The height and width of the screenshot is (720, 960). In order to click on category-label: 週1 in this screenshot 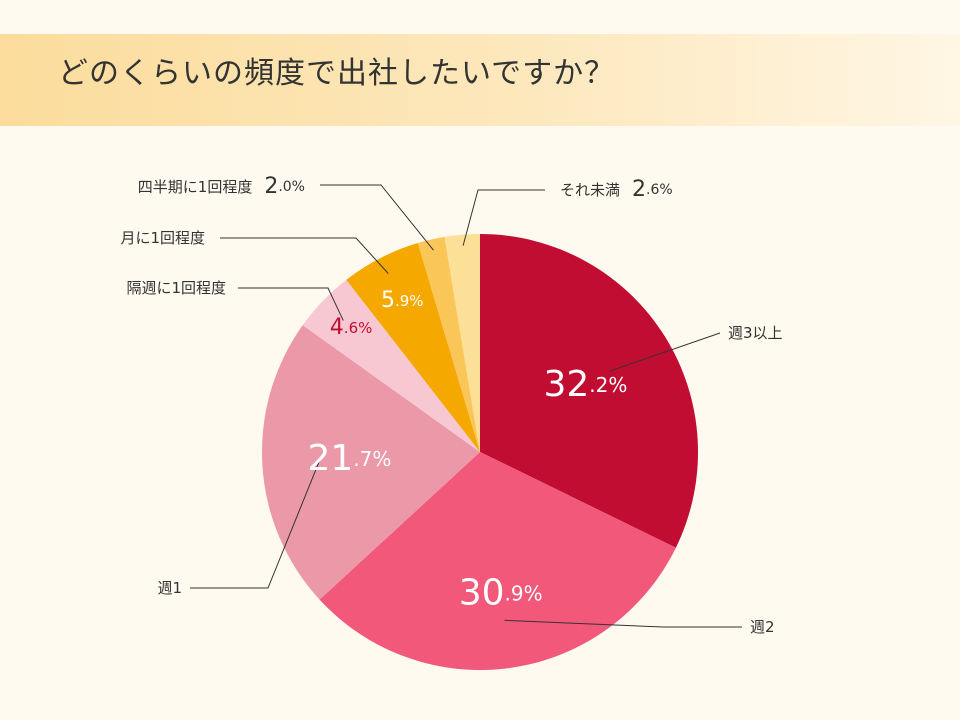, I will do `click(169, 588)`.